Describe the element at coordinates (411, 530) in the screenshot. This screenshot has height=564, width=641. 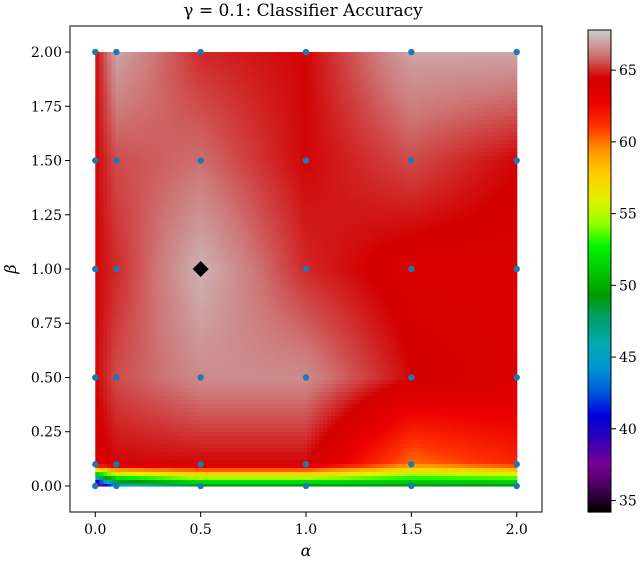
I see `x-tick-label: 1.5` at that location.